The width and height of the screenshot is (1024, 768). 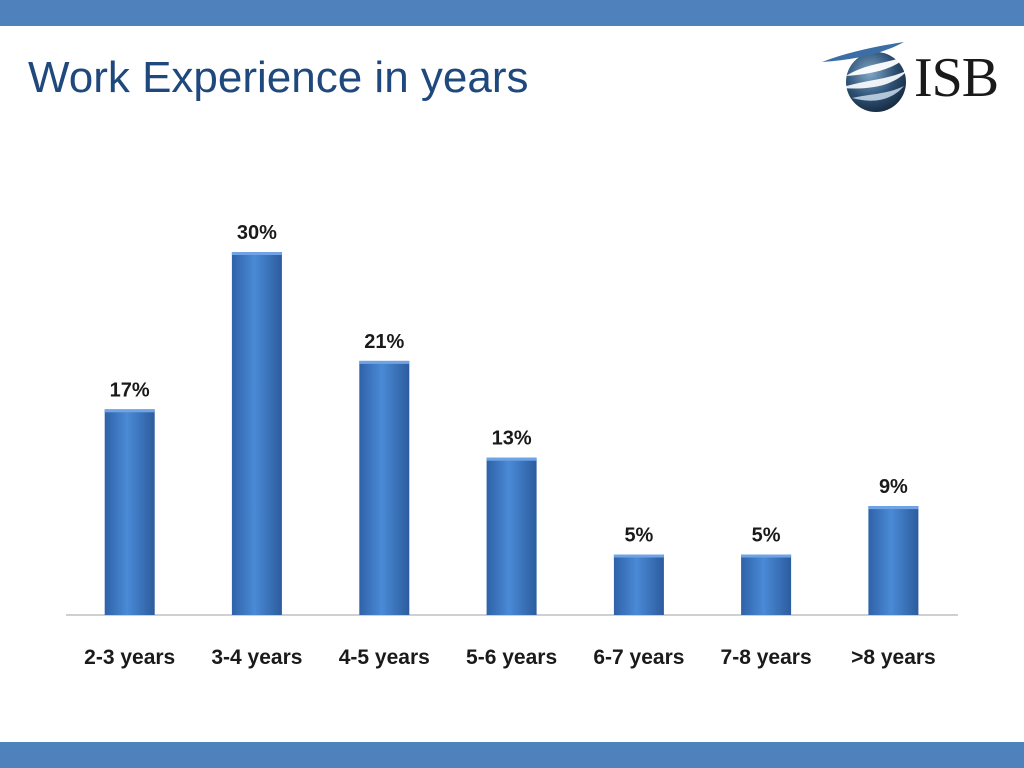 I want to click on category-label: >8 years, so click(x=893, y=657).